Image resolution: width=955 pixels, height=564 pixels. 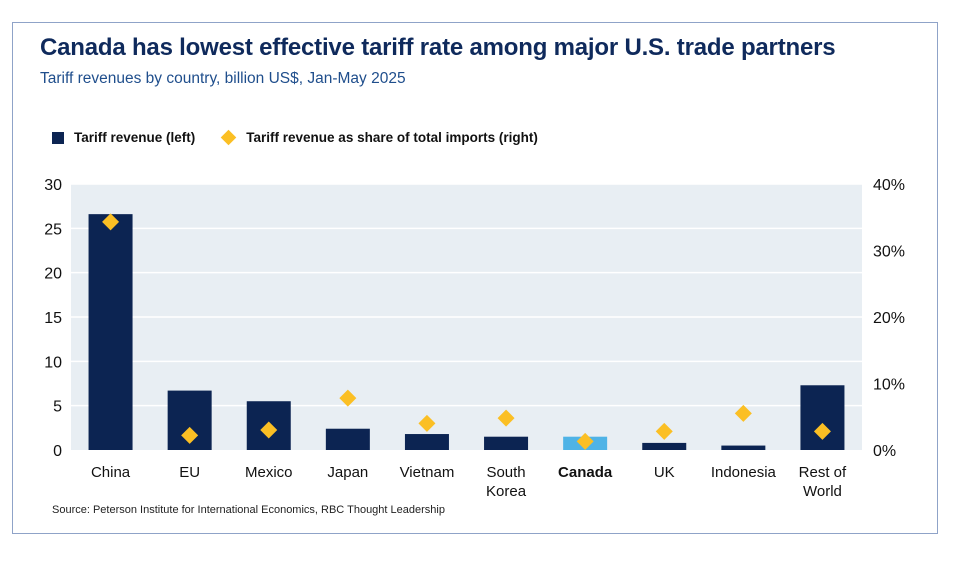 I want to click on y-left-tick-label: 10, so click(x=53, y=362).